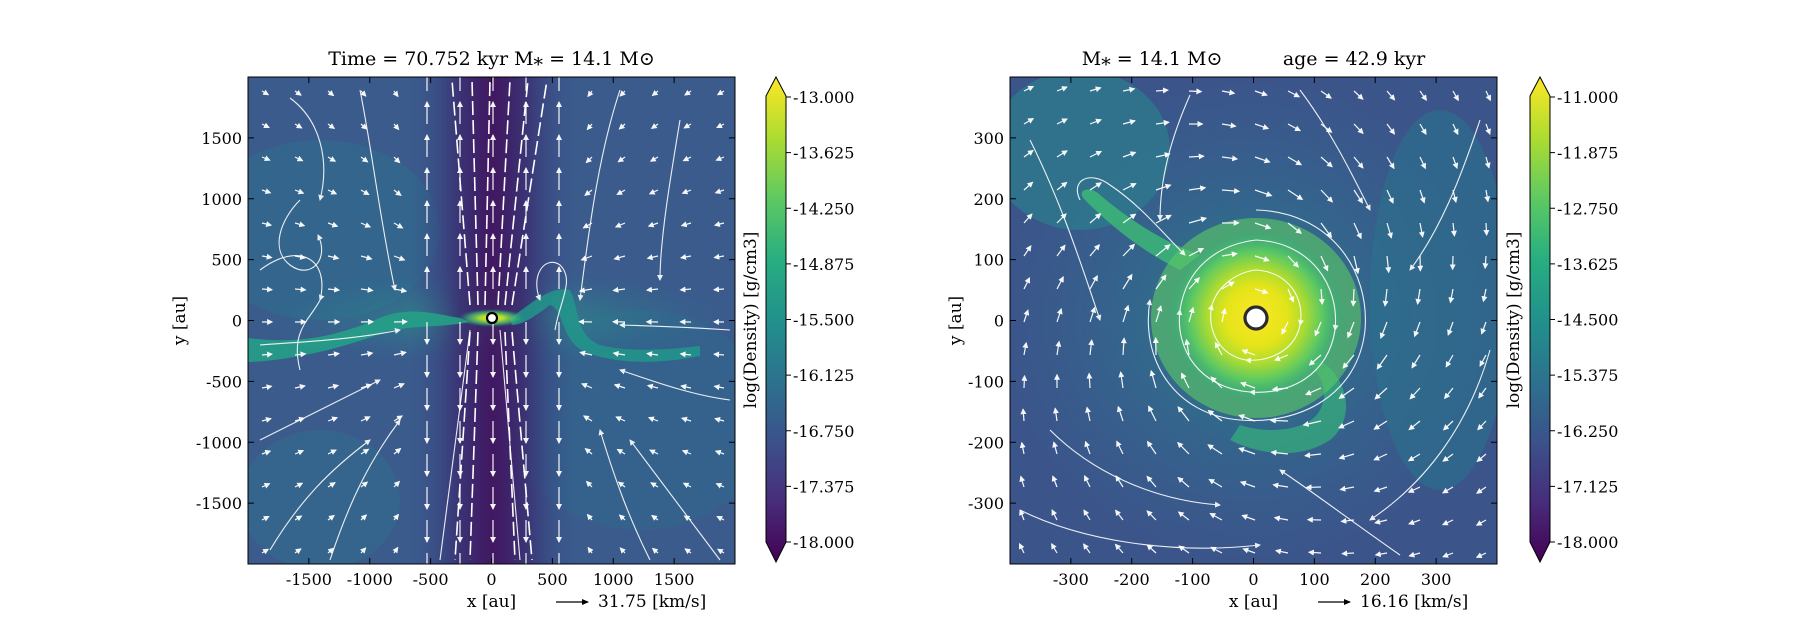 The image size is (1800, 630). What do you see at coordinates (823, 208) in the screenshot?
I see `colorbar-tick-label: -14.250` at bounding box center [823, 208].